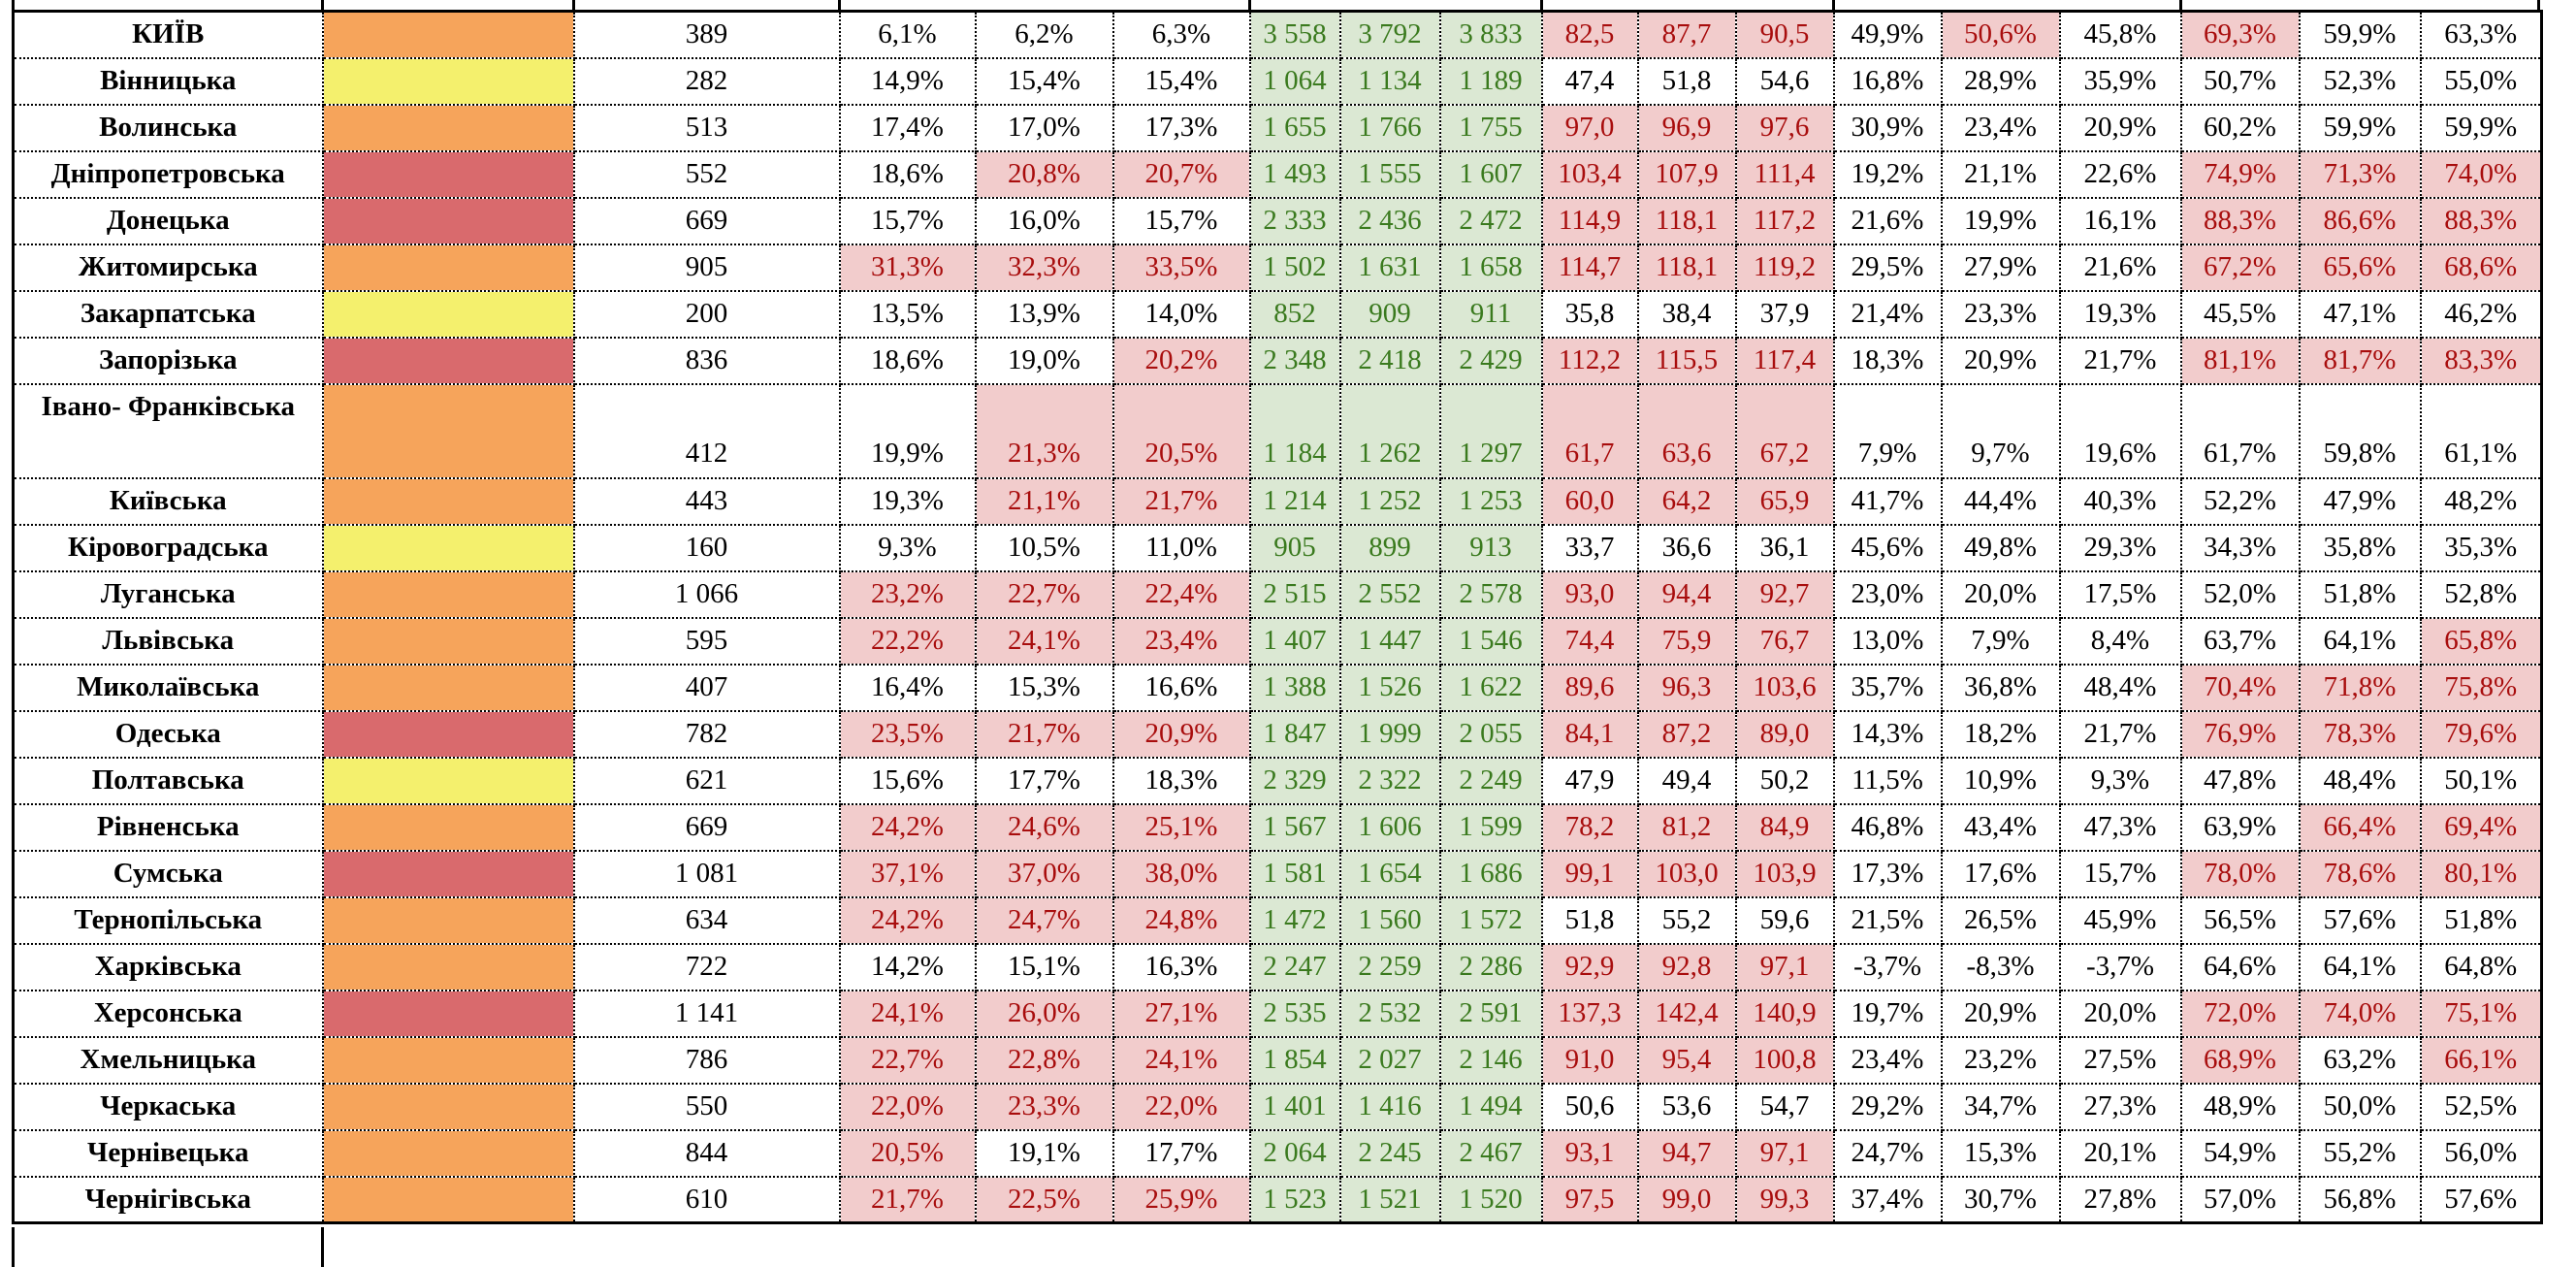  Describe the element at coordinates (1389, 1060) in the screenshot. I see `volume-cell: 2 027` at that location.